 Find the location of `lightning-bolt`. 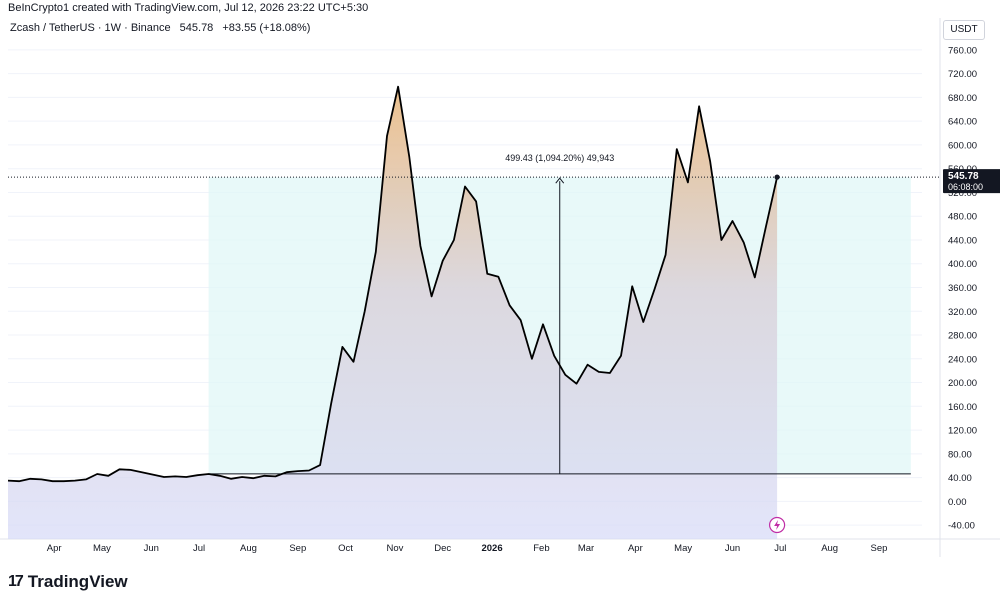

lightning-bolt is located at coordinates (777, 525).